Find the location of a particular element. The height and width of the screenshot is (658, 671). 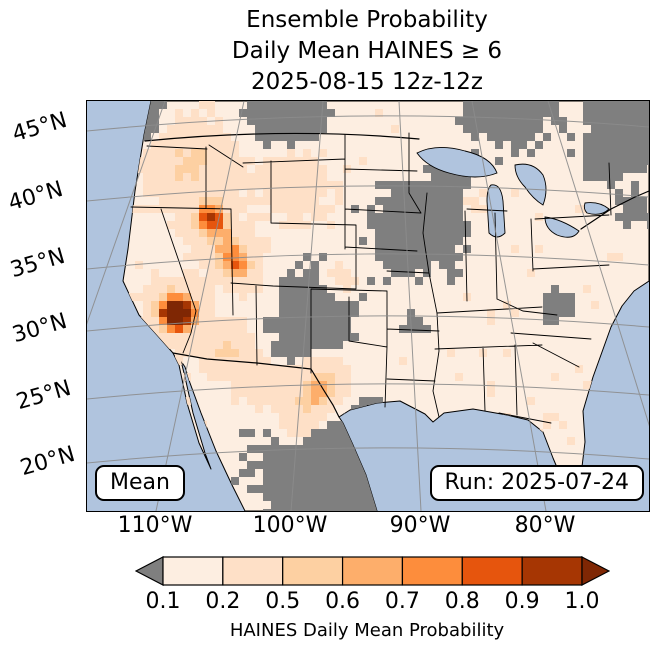

lat-tick-45n: 45°N is located at coordinates (39, 127).